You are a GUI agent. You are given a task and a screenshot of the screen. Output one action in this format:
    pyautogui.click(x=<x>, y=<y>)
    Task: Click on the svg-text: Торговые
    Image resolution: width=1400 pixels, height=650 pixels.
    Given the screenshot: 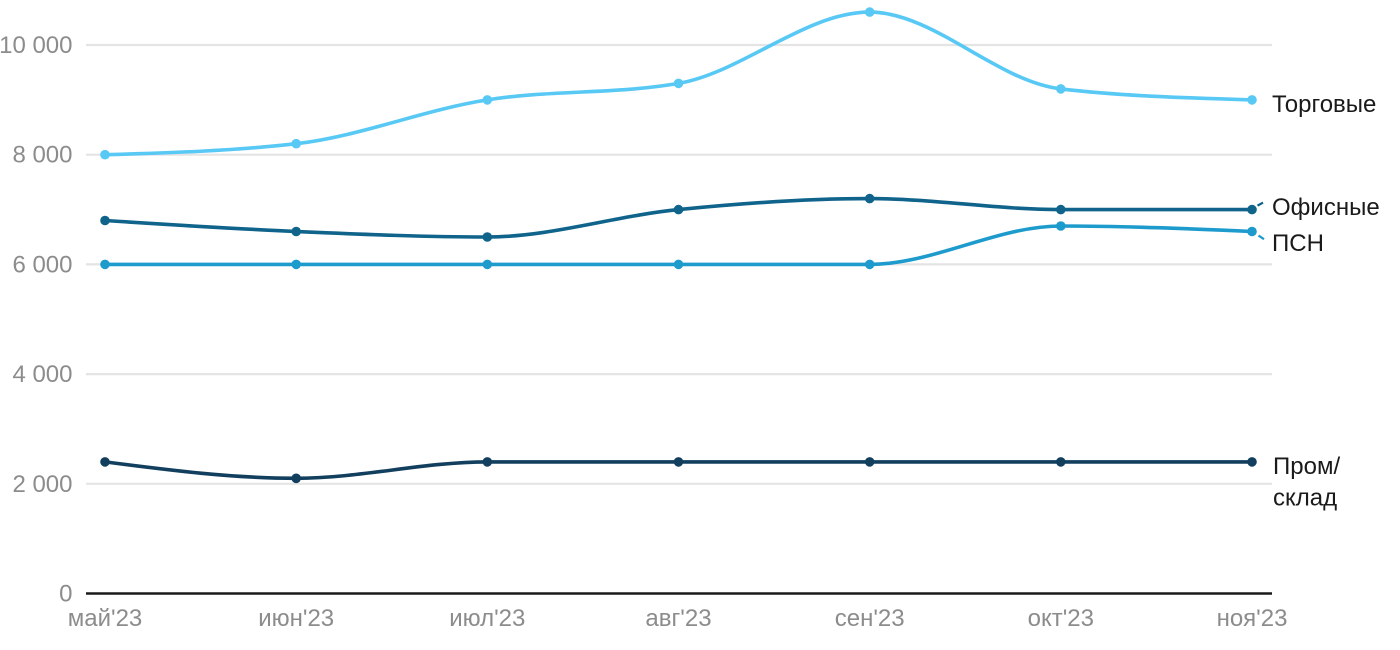 What is the action you would take?
    pyautogui.click(x=1324, y=104)
    